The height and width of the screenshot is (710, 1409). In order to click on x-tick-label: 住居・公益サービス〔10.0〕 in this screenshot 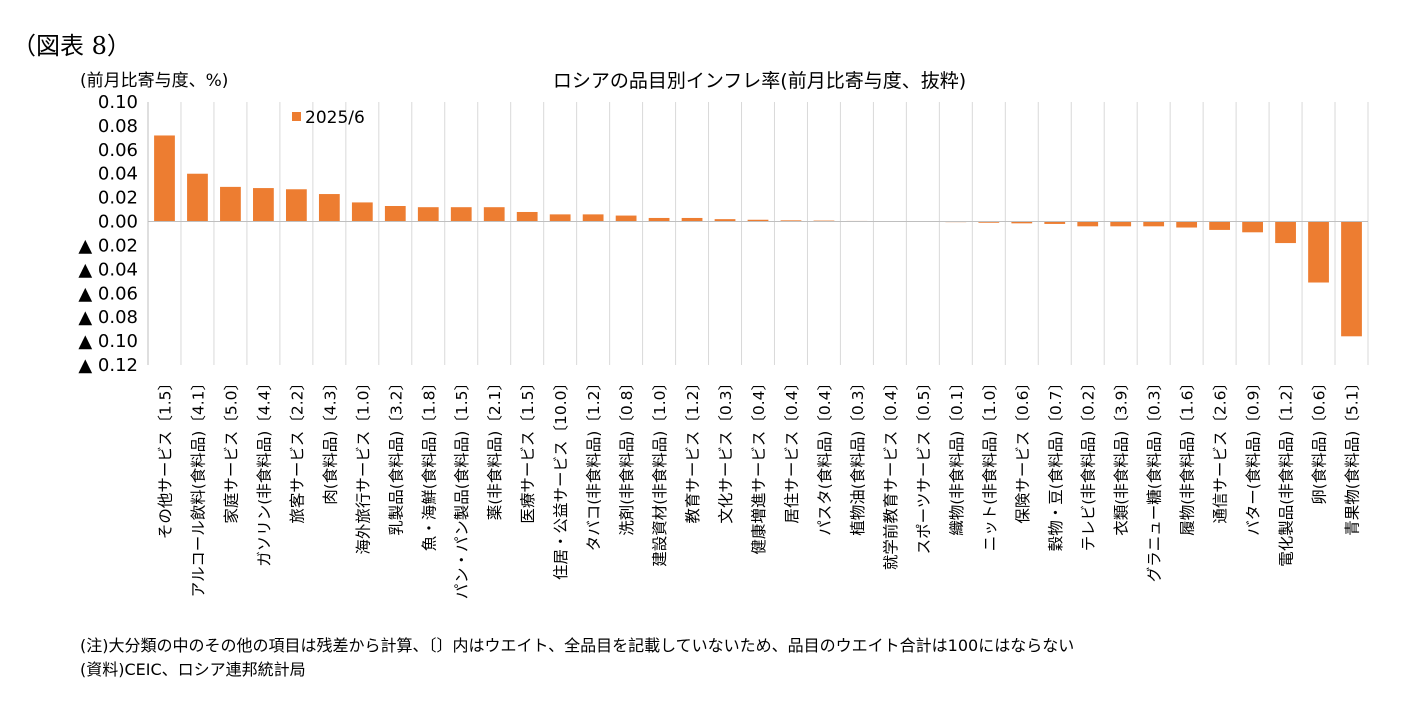, I will do `click(561, 477)`.